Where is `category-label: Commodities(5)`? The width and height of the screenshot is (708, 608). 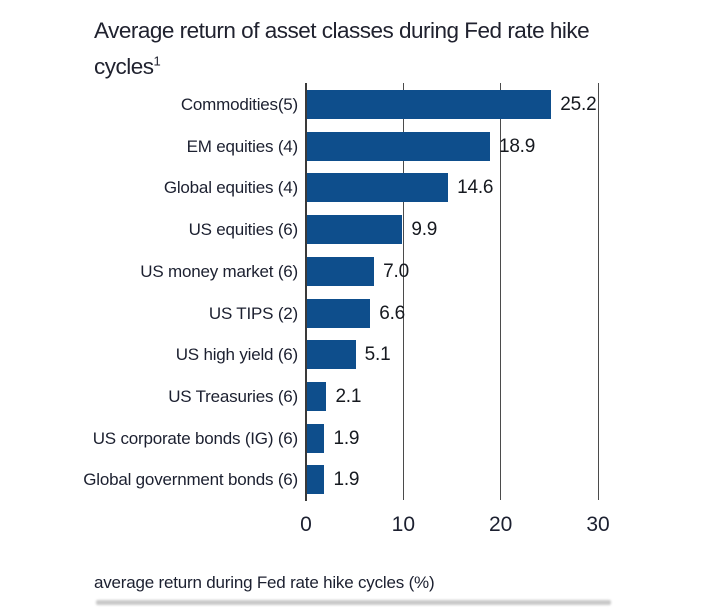
category-label: Commodities(5) is located at coordinates (239, 104).